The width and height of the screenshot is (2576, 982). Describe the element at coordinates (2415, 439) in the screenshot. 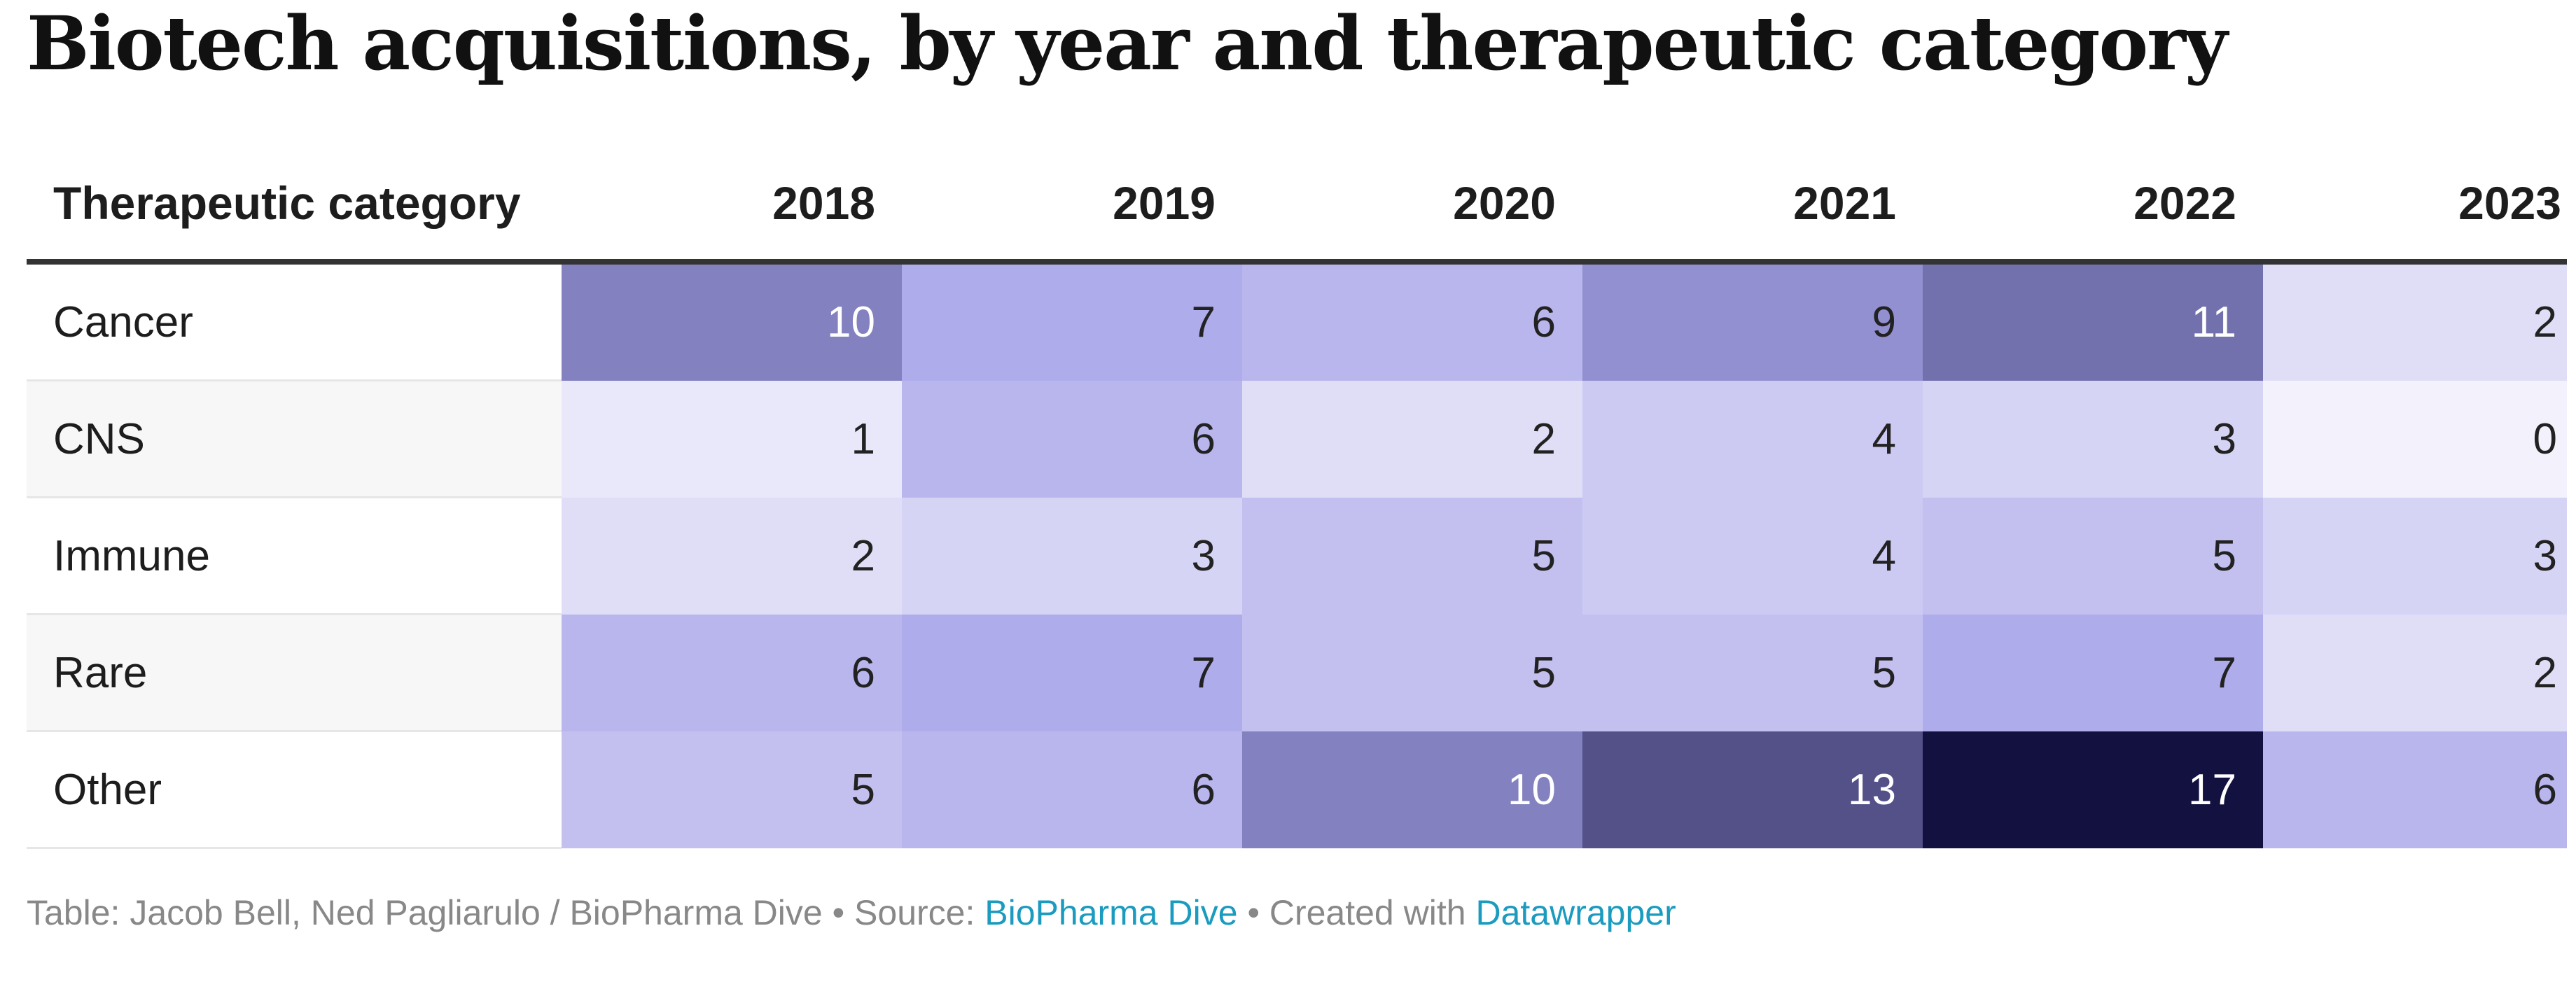

I see `heatmap-cell: 0` at that location.